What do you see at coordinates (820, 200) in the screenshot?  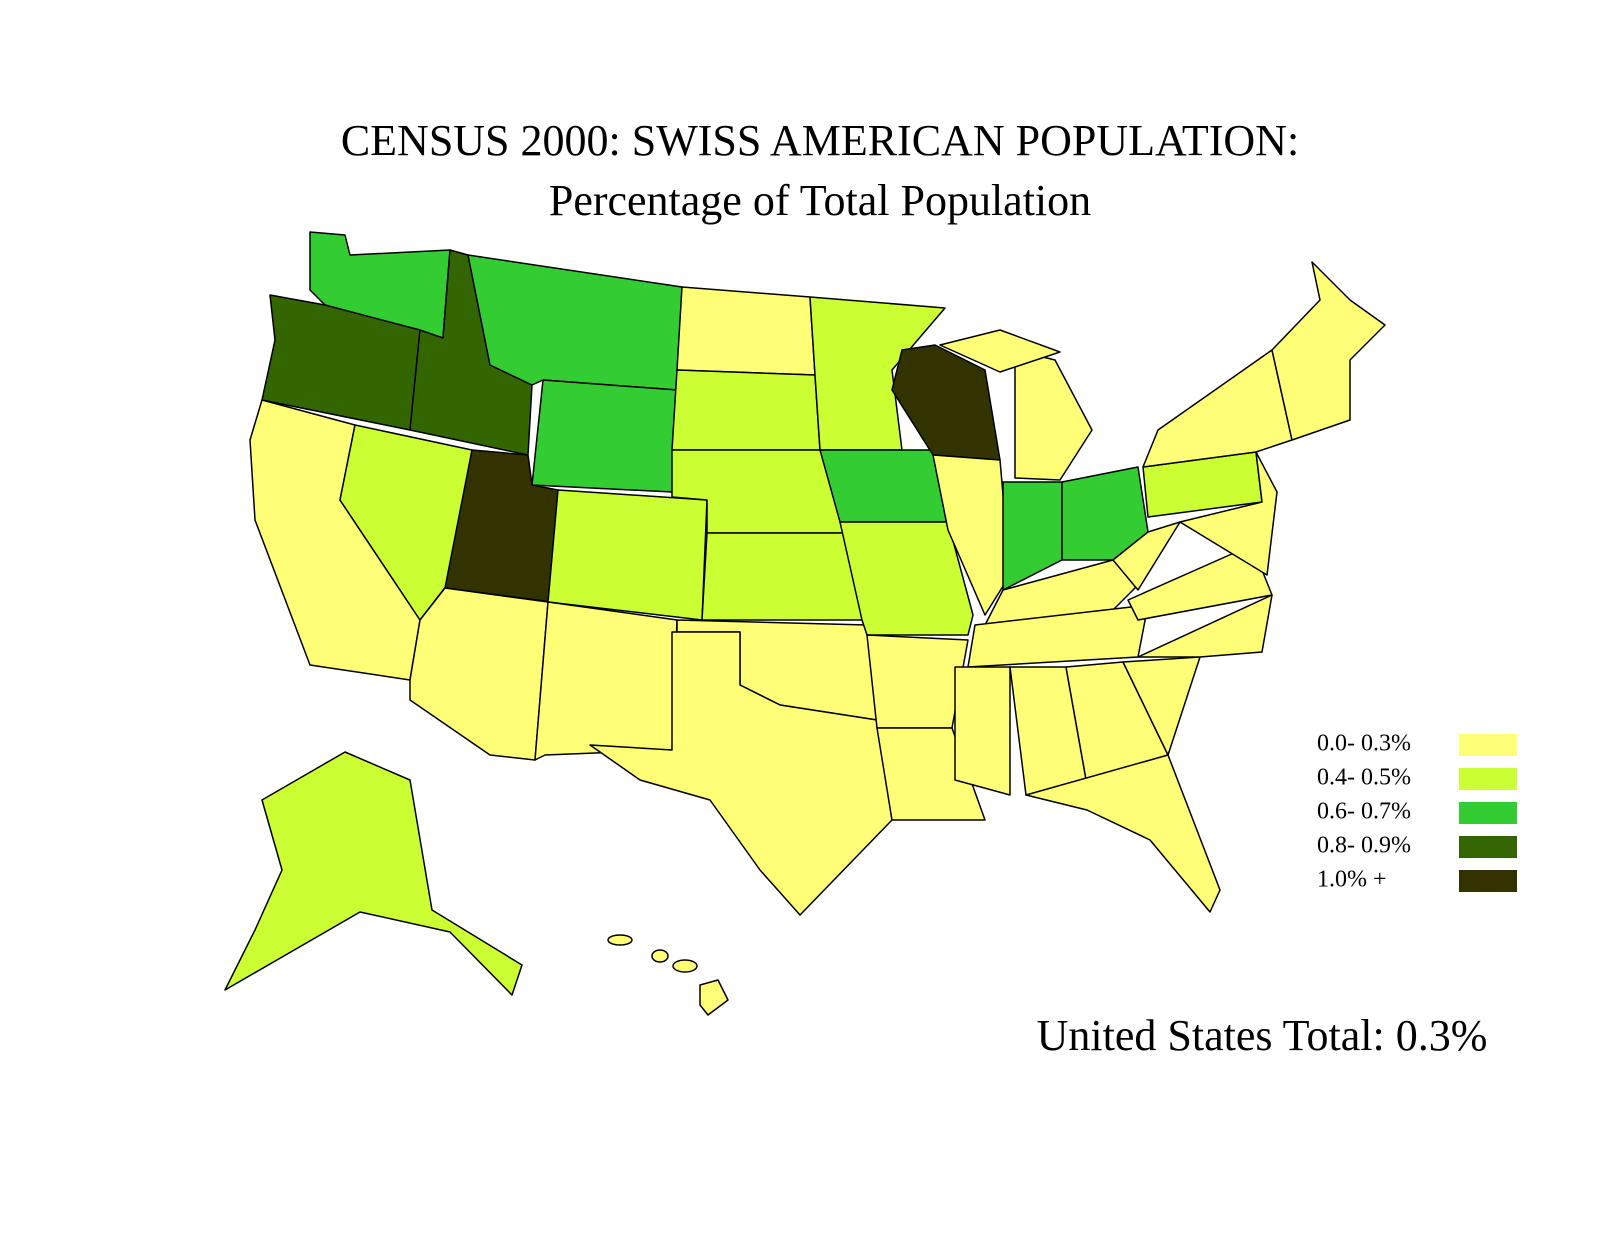 I see `subtitle: Percentage of Total Population` at bounding box center [820, 200].